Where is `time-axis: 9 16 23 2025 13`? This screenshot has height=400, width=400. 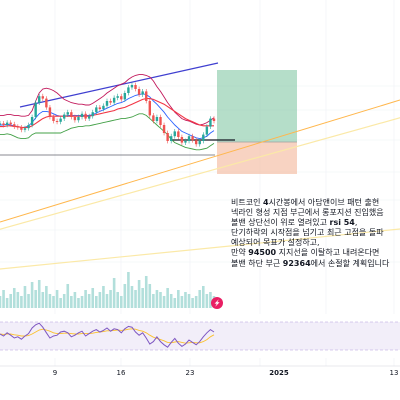
time-axis: 9 16 23 2025 13 is located at coordinates (226, 373).